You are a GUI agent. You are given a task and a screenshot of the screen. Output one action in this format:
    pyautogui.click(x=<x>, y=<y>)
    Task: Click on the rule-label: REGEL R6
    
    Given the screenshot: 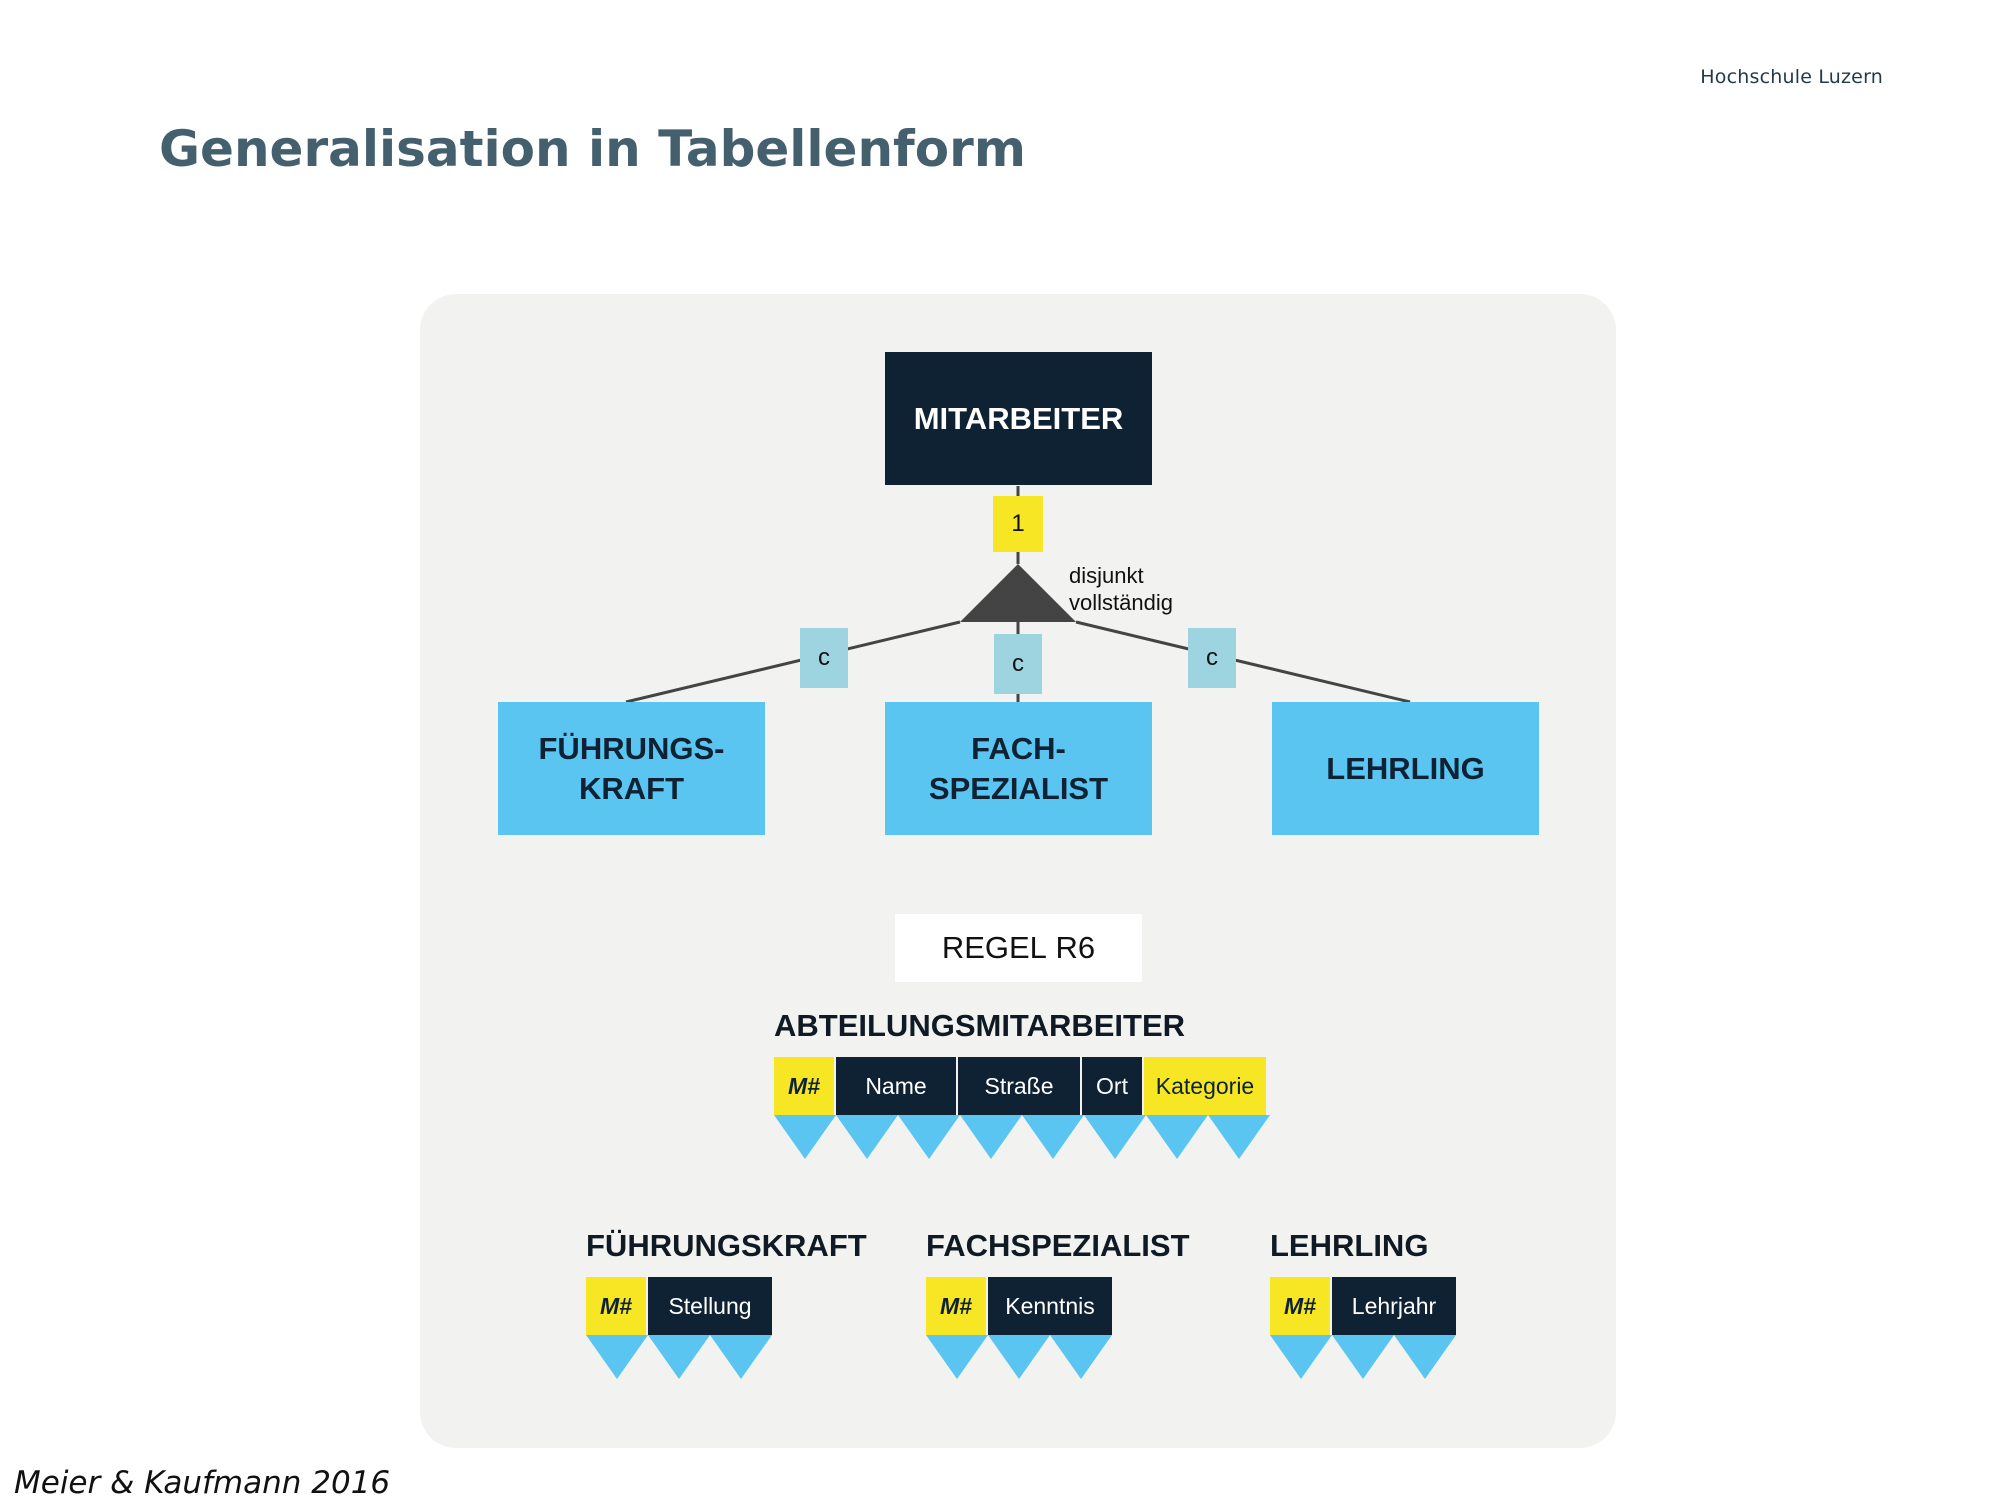 What is the action you would take?
    pyautogui.click(x=1018, y=948)
    